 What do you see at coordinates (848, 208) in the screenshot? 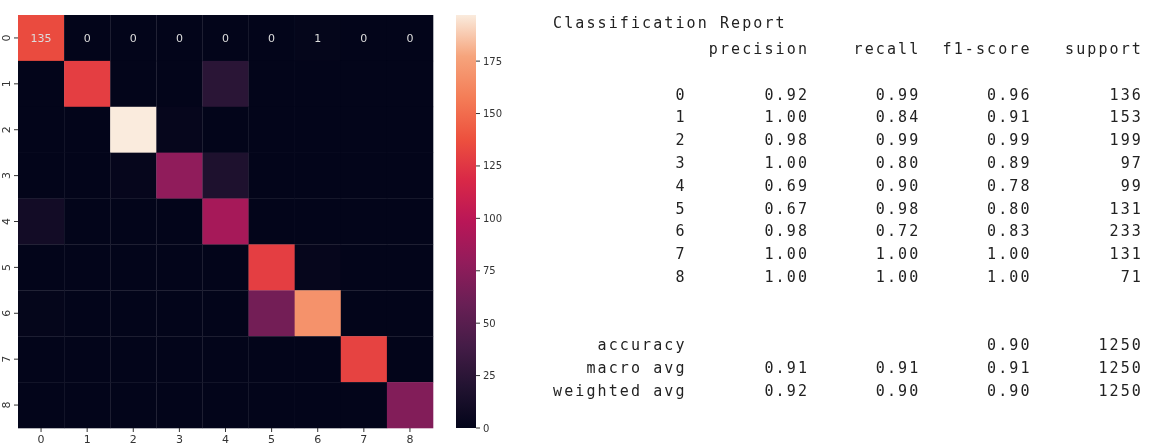
I see `text: 5 0.67 0.98 0.80 131` at bounding box center [848, 208].